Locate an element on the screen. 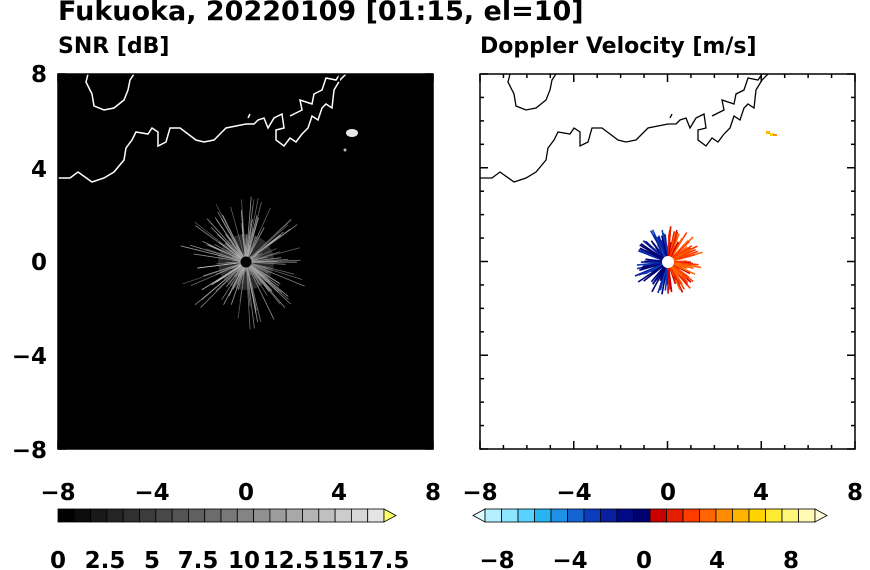 This screenshot has width=870, height=570. snr-colorbar-extend is located at coordinates (390, 515).